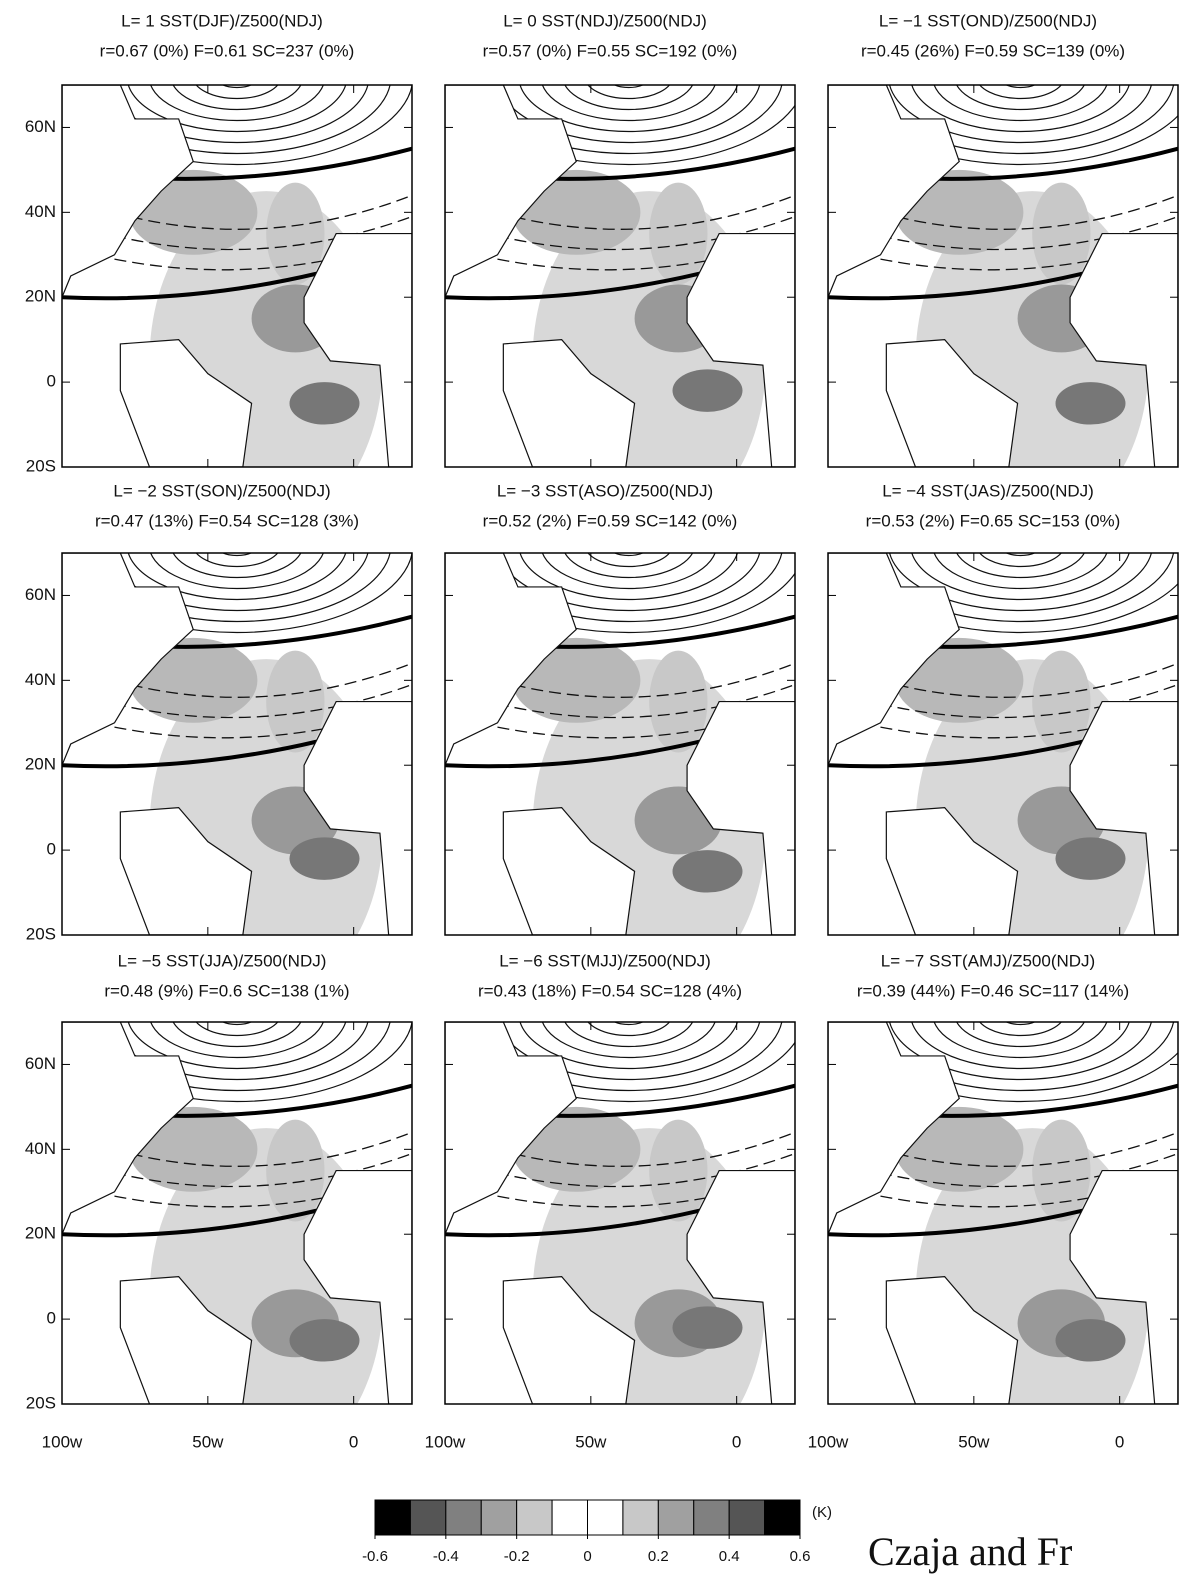 The width and height of the screenshot is (1187, 1574). I want to click on colorbar-tick-label: 0.4, so click(729, 1556).